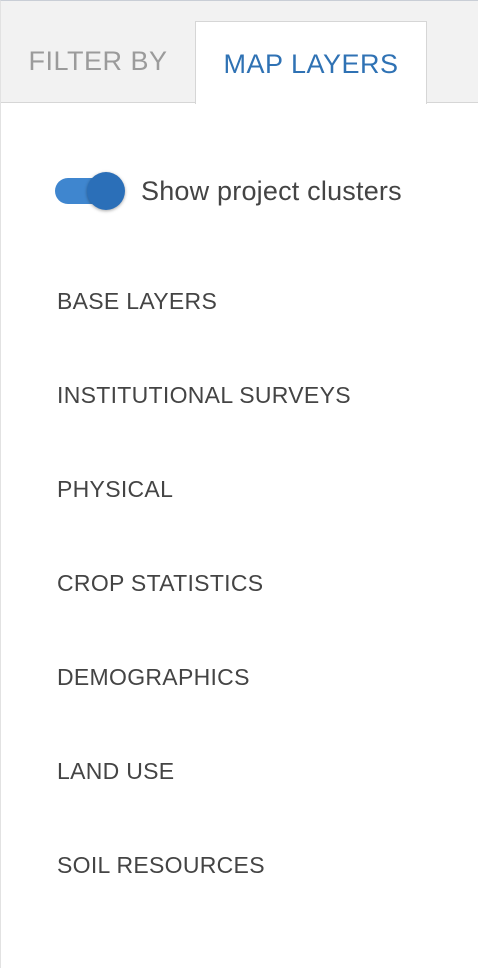 The width and height of the screenshot is (478, 968). Describe the element at coordinates (137, 301) in the screenshot. I see `layer-category-base-layers: BASE LAYERS` at that location.